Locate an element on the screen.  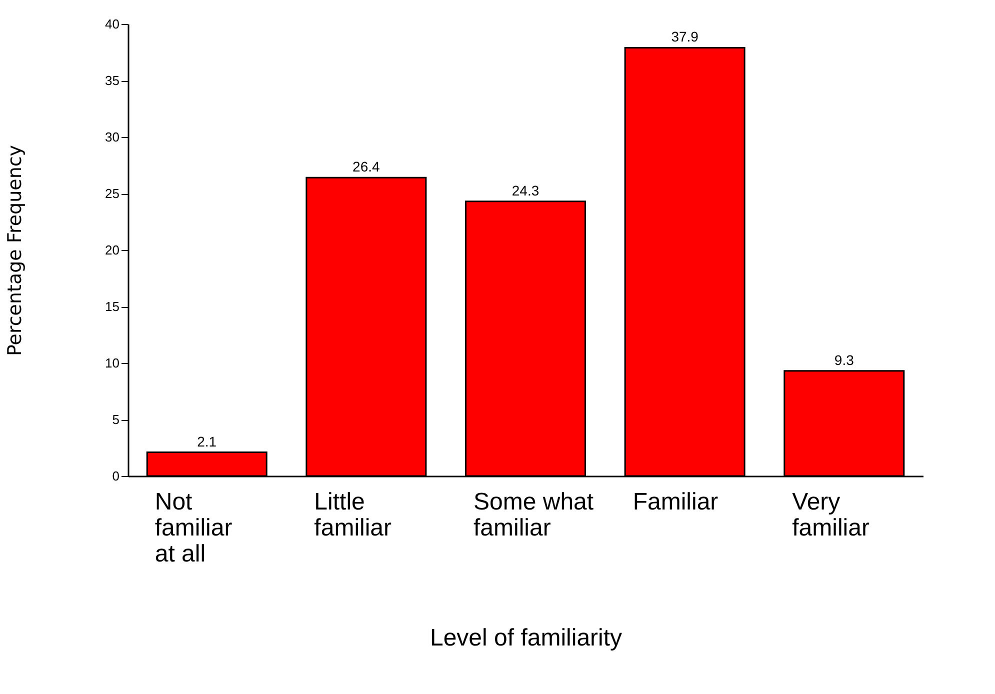
data-label: 2.1 is located at coordinates (207, 441).